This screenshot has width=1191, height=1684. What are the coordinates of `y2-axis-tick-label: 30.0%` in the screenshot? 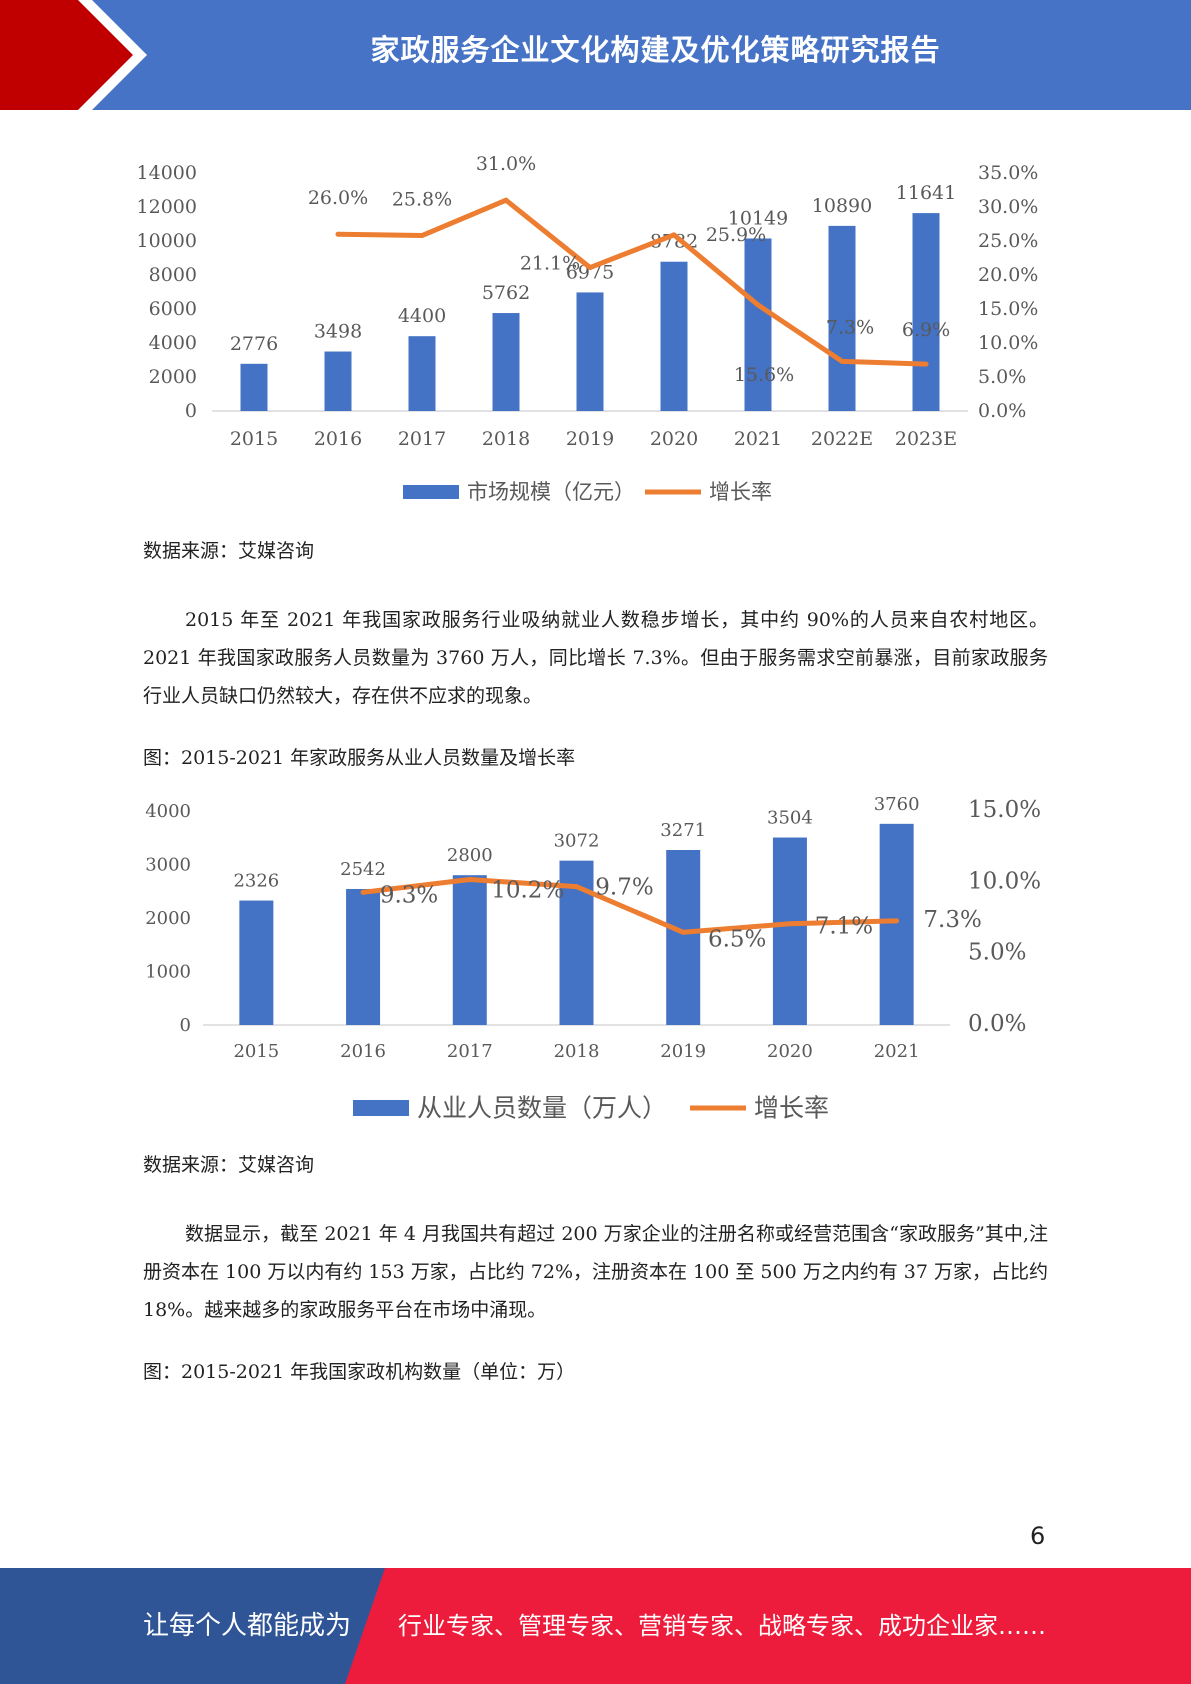 It's located at (1008, 207).